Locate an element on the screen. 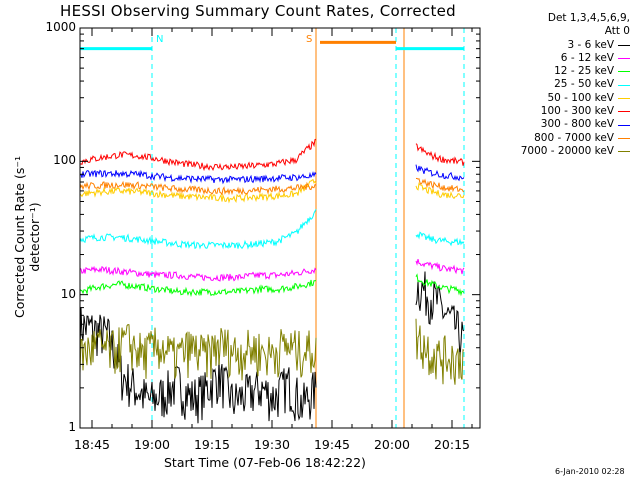  x-tick-label: 20:00 is located at coordinates (392, 444).